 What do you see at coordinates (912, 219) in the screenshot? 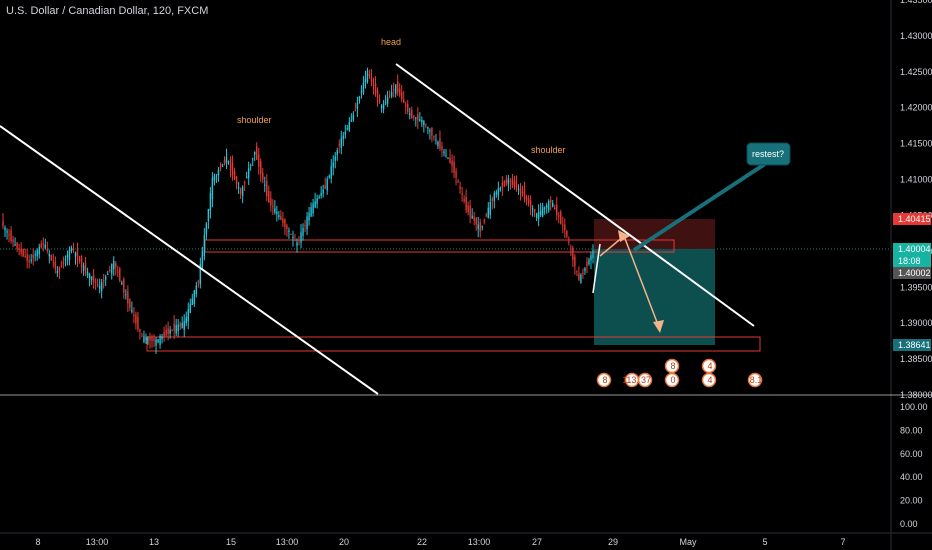
I see `price-tag: 1.40415` at bounding box center [912, 219].